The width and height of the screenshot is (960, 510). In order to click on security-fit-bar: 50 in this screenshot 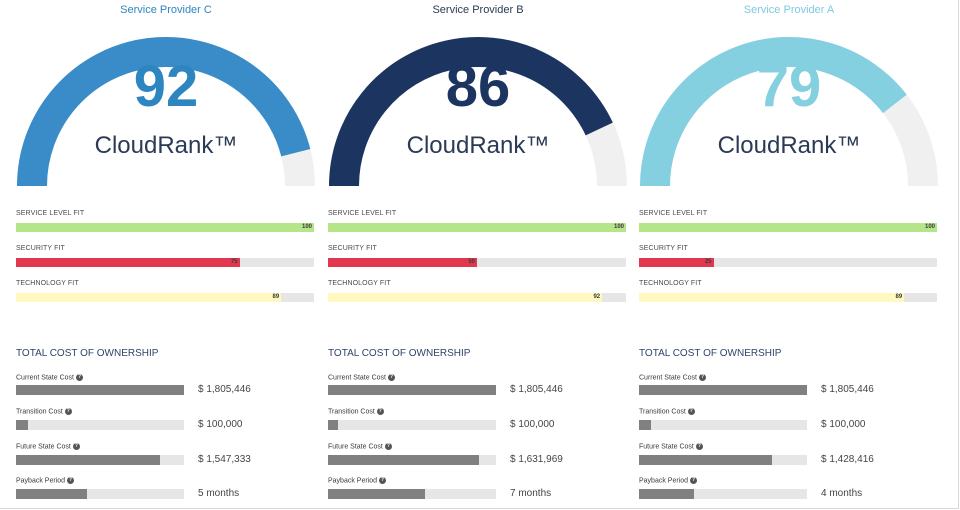, I will do `click(477, 262)`.